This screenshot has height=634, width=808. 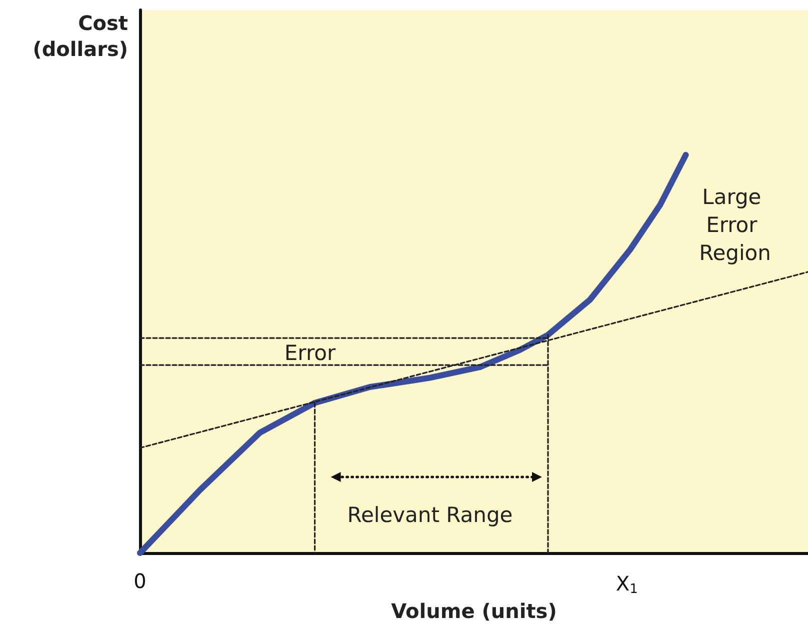 I want to click on annotation: Large Error Region, so click(x=735, y=225).